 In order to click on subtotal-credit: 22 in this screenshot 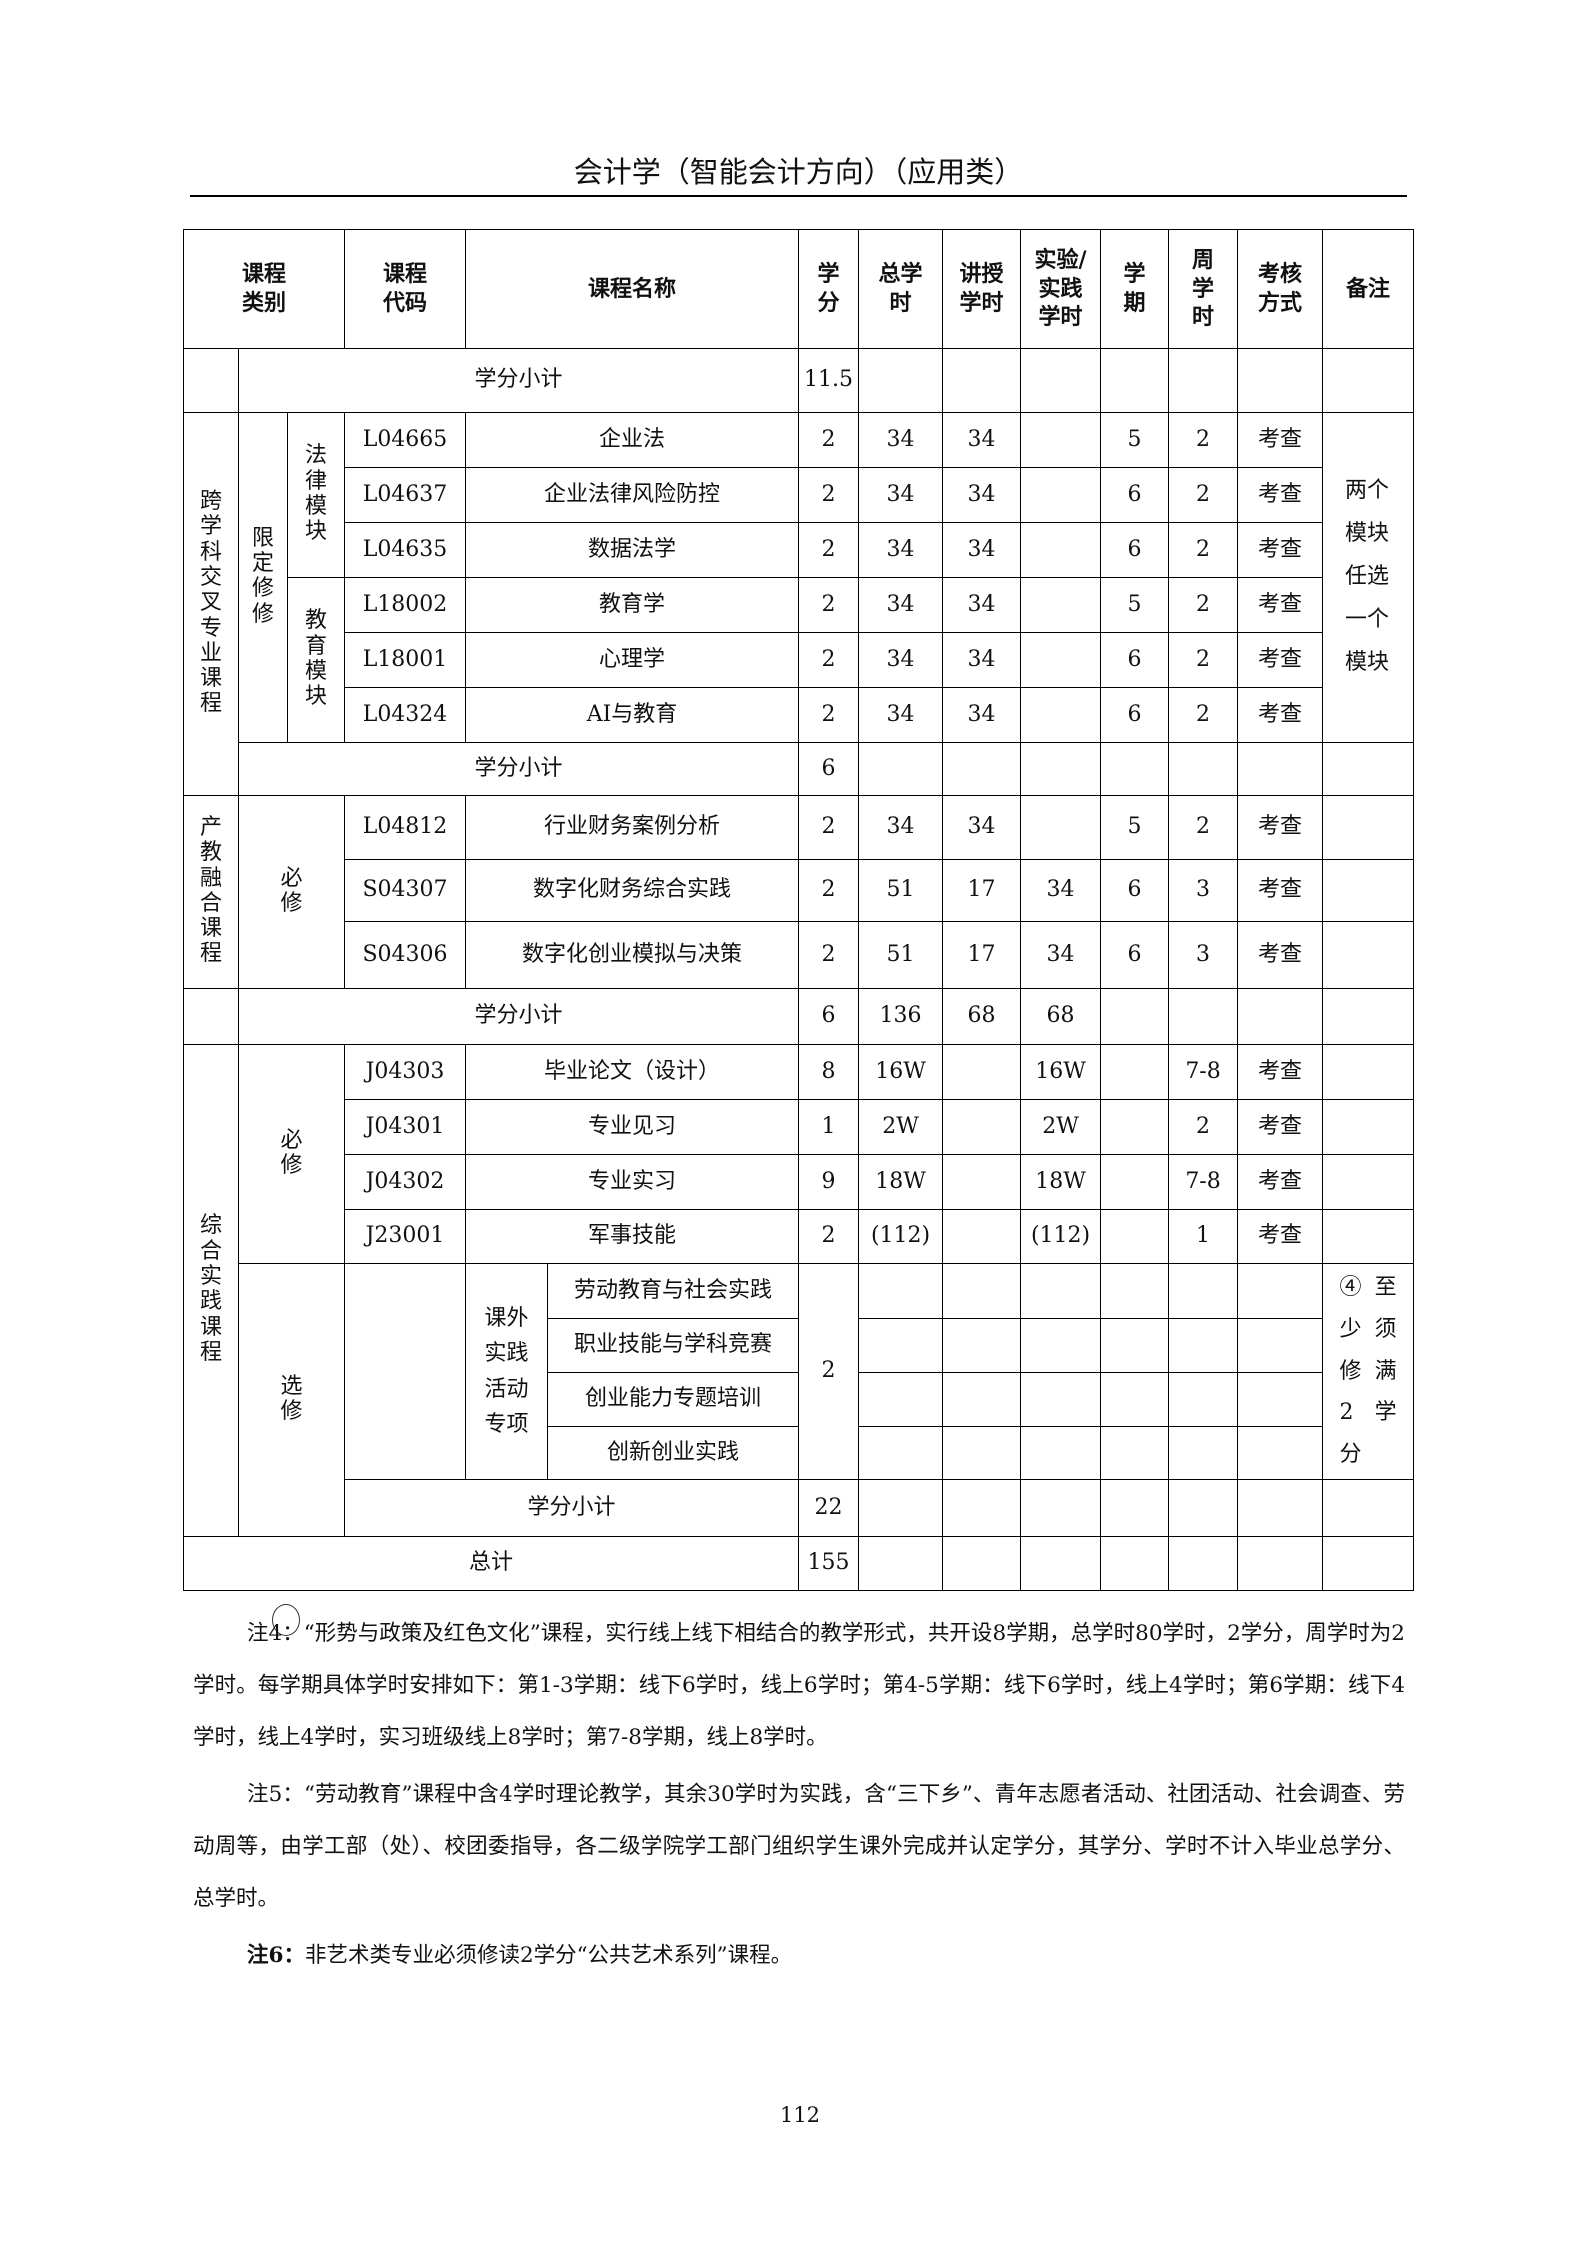, I will do `click(829, 1508)`.